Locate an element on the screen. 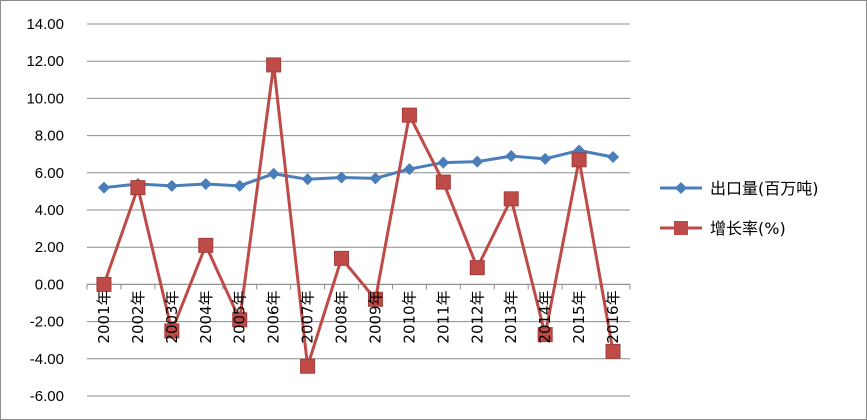 Image resolution: width=867 pixels, height=420 pixels. y-tick-label: 8.00 is located at coordinates (49, 136).